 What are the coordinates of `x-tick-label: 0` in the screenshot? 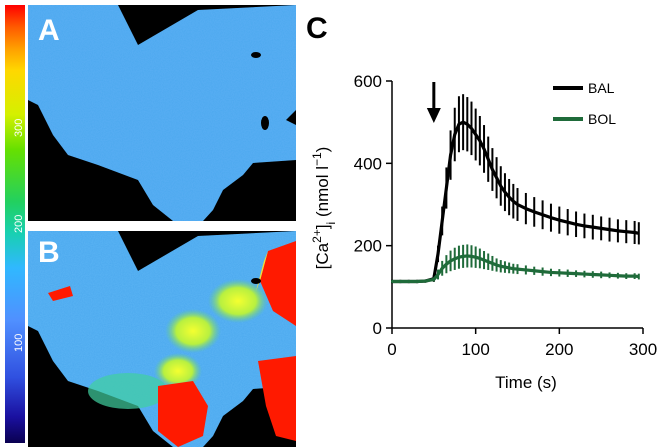 It's located at (391, 349).